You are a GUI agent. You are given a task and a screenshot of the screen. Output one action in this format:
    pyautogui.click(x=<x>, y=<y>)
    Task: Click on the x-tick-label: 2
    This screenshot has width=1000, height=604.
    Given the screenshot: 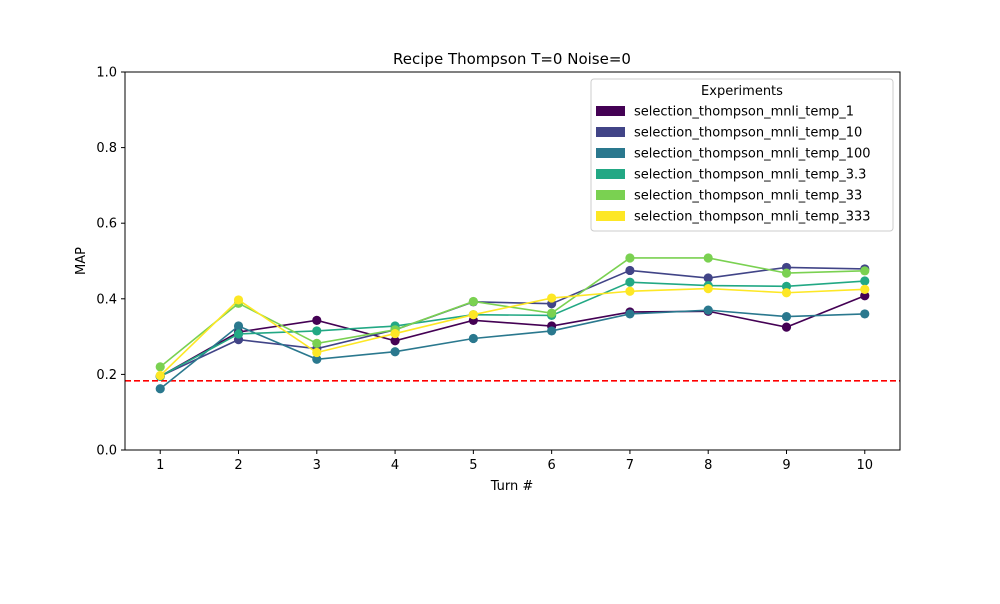 What is the action you would take?
    pyautogui.click(x=238, y=465)
    